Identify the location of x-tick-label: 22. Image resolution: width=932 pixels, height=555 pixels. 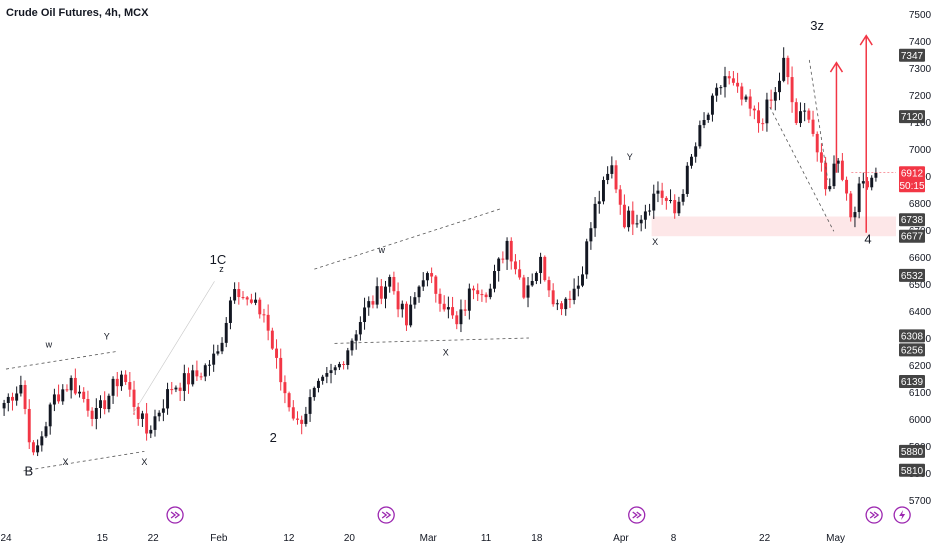
(765, 538).